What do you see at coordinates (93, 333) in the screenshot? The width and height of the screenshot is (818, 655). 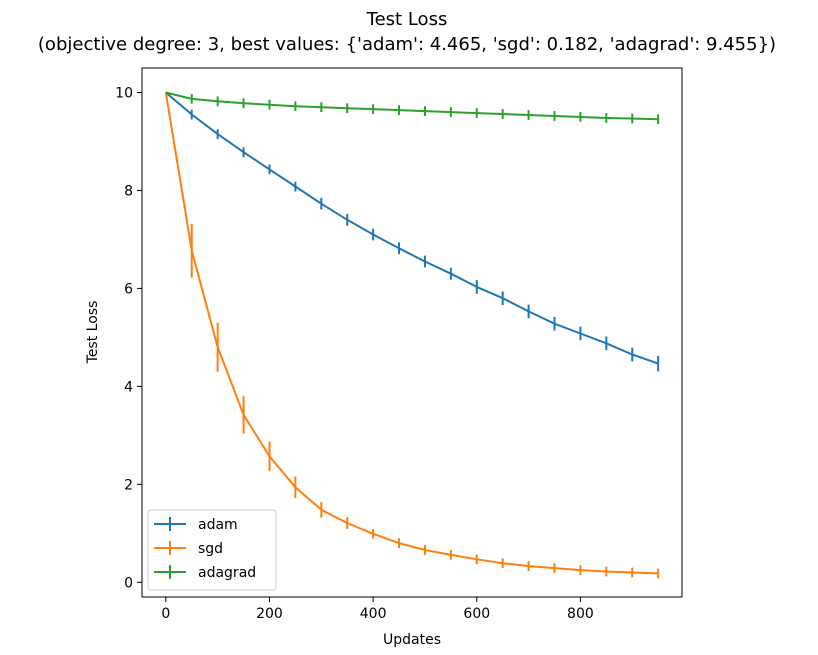 I see `y-axis-label: Test Loss` at bounding box center [93, 333].